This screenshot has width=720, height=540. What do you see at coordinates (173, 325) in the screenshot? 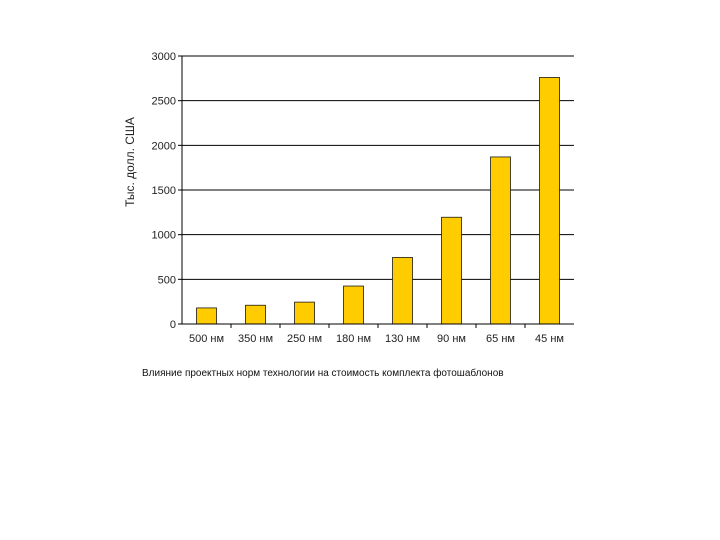
I see `y-tick-label: 0` at bounding box center [173, 325].